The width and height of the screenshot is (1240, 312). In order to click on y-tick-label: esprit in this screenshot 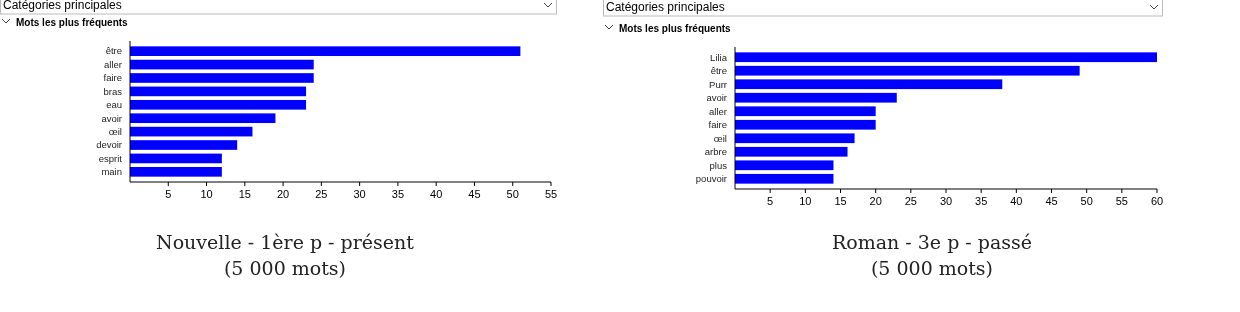, I will do `click(110, 158)`.